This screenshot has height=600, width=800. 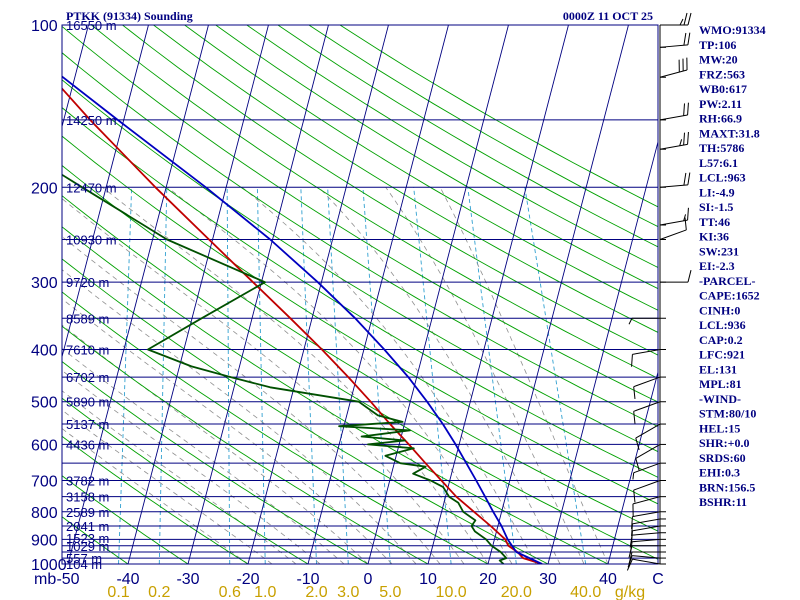 What do you see at coordinates (87, 402) in the screenshot?
I see `height-label: 5890 m` at bounding box center [87, 402].